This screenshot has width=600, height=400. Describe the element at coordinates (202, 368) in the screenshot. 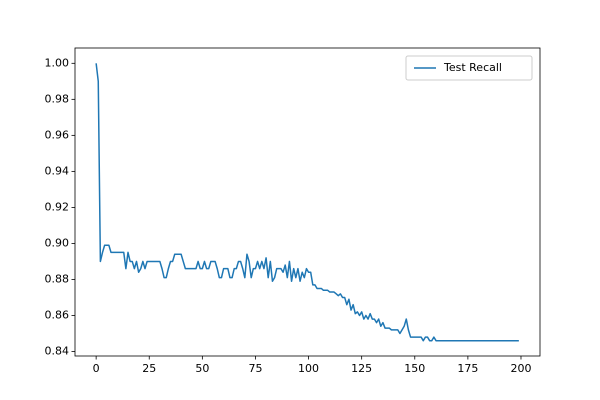

I see `x-tick-label: 50` at that location.